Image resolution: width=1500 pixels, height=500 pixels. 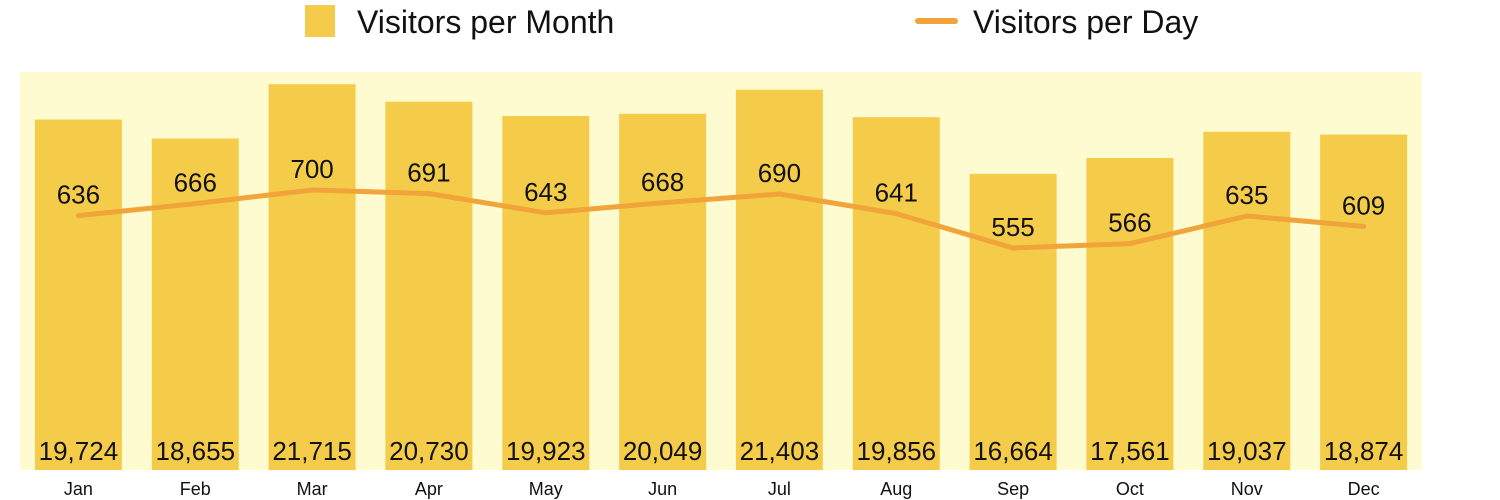 I want to click on bar-label-nov: 19,037, so click(x=1247, y=451).